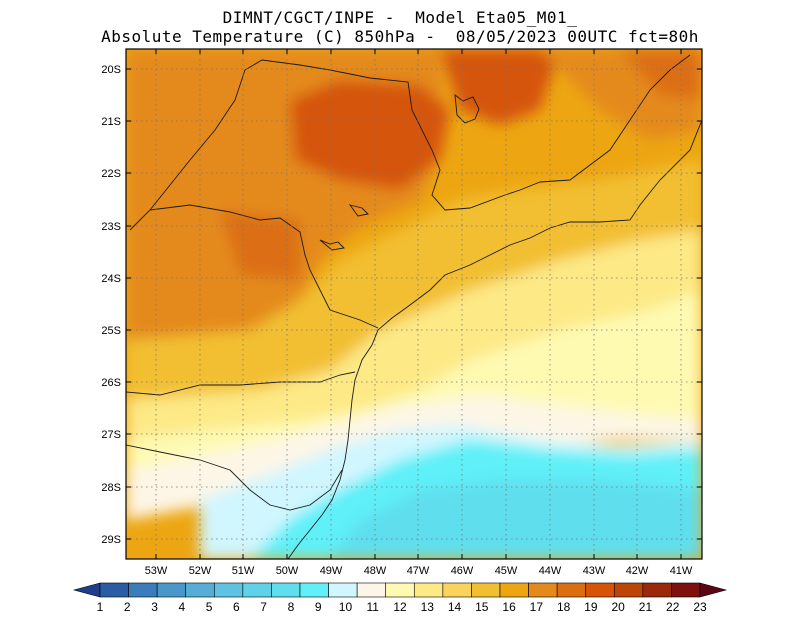 This screenshot has width=800, height=618. I want to click on map-title-line1: DIMNT/CGCT/INPE - Model Eta05_M01_, so click(400, 17).